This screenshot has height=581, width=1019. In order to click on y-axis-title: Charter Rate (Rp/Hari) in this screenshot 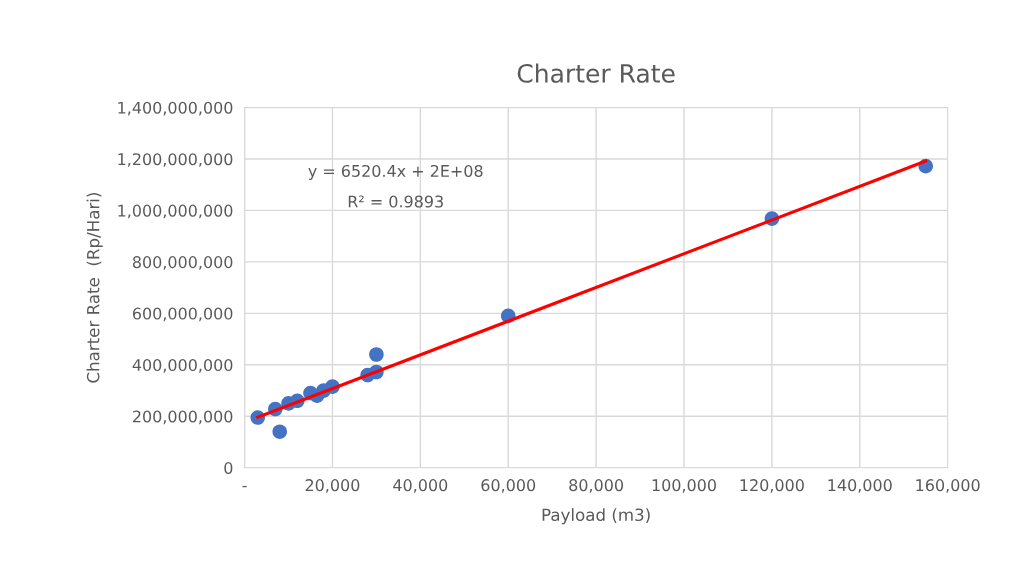, I will do `click(94, 288)`.